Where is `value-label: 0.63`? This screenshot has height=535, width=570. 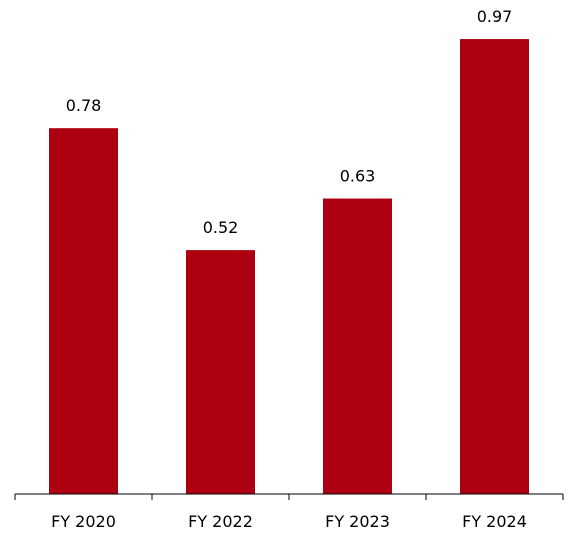
value-label: 0.63 is located at coordinates (358, 176).